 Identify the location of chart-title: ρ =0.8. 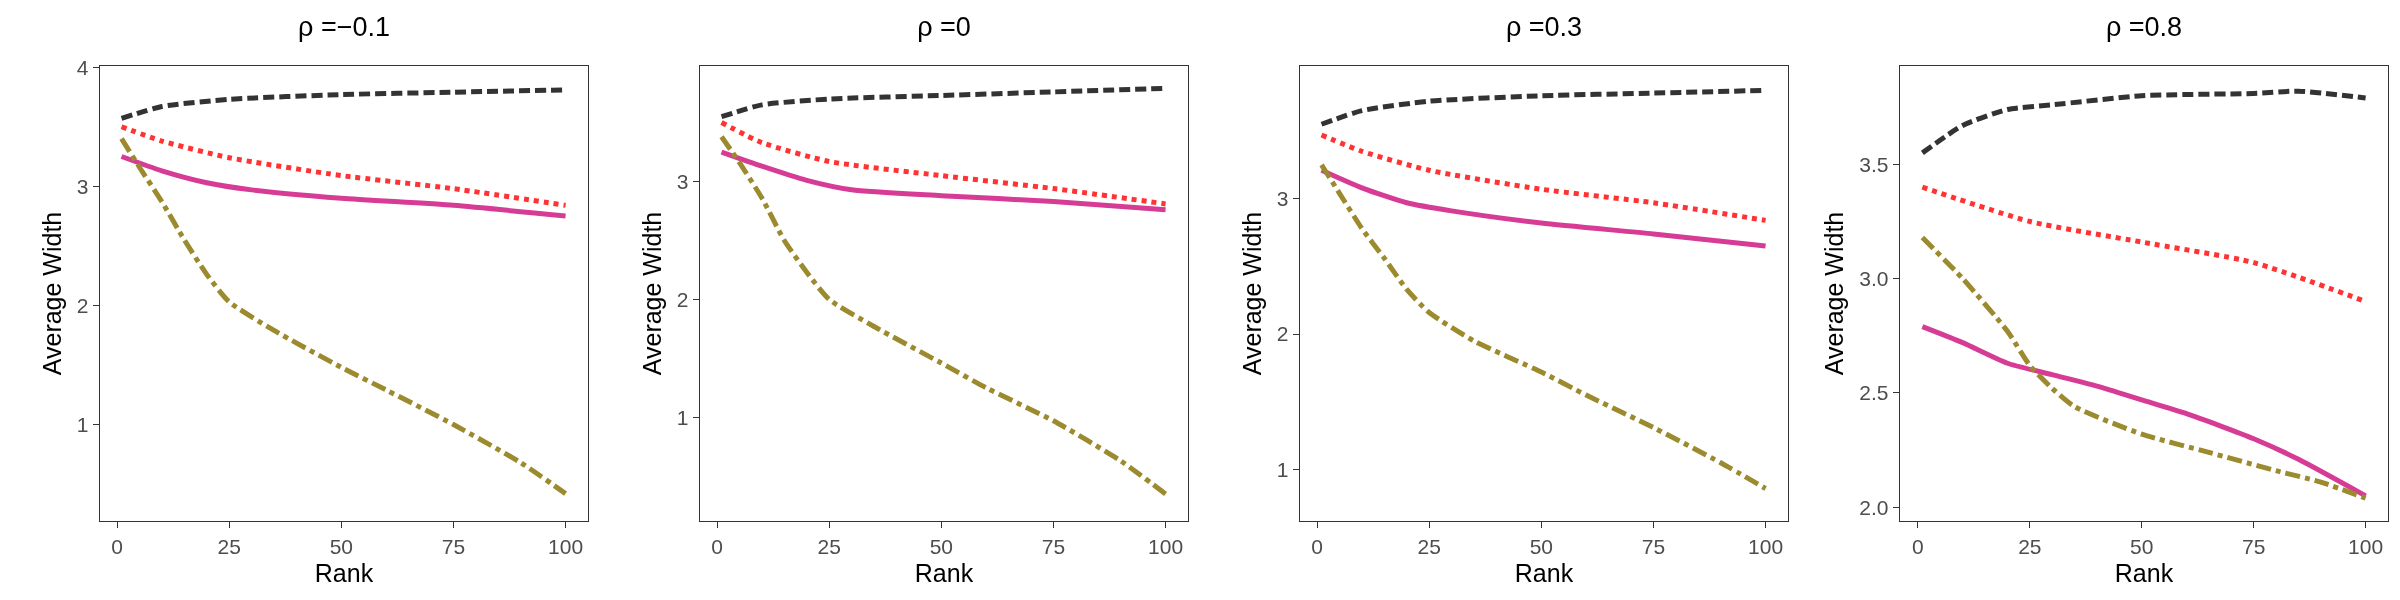
(2144, 27).